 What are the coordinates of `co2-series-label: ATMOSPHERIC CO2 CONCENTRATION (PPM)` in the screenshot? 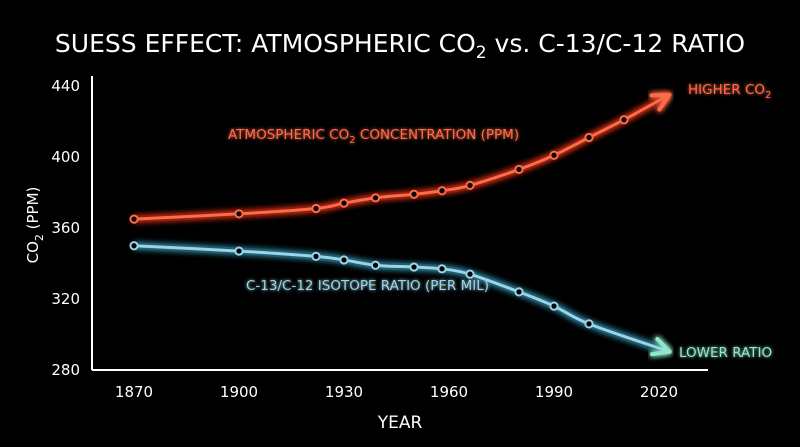 It's located at (373, 136).